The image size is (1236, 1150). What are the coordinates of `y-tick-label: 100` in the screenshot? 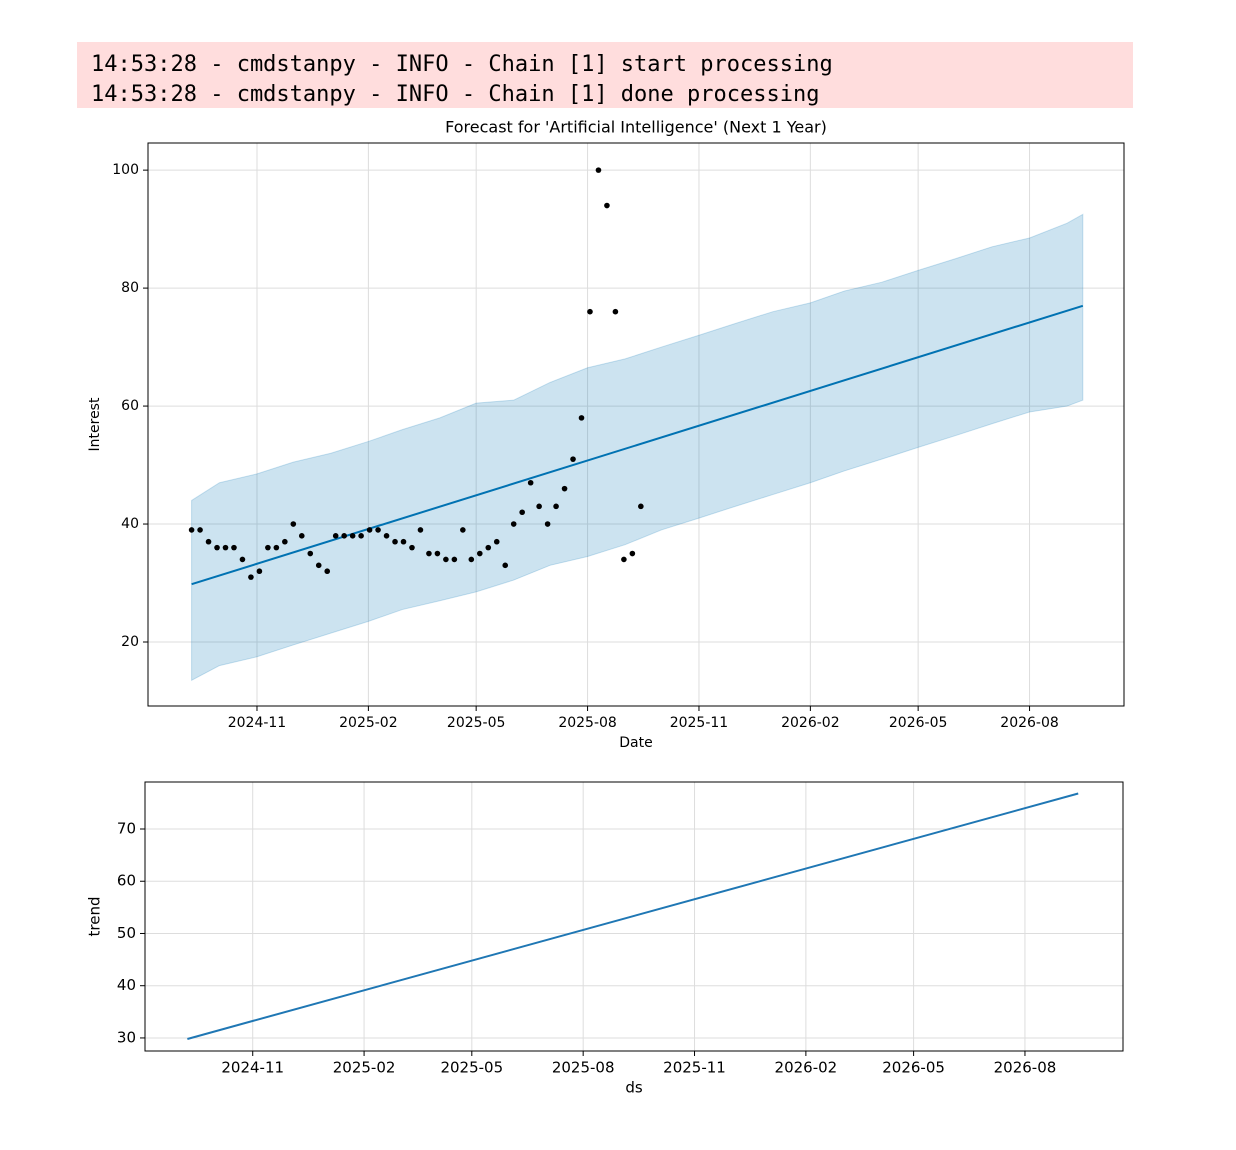 It's located at (125, 170).